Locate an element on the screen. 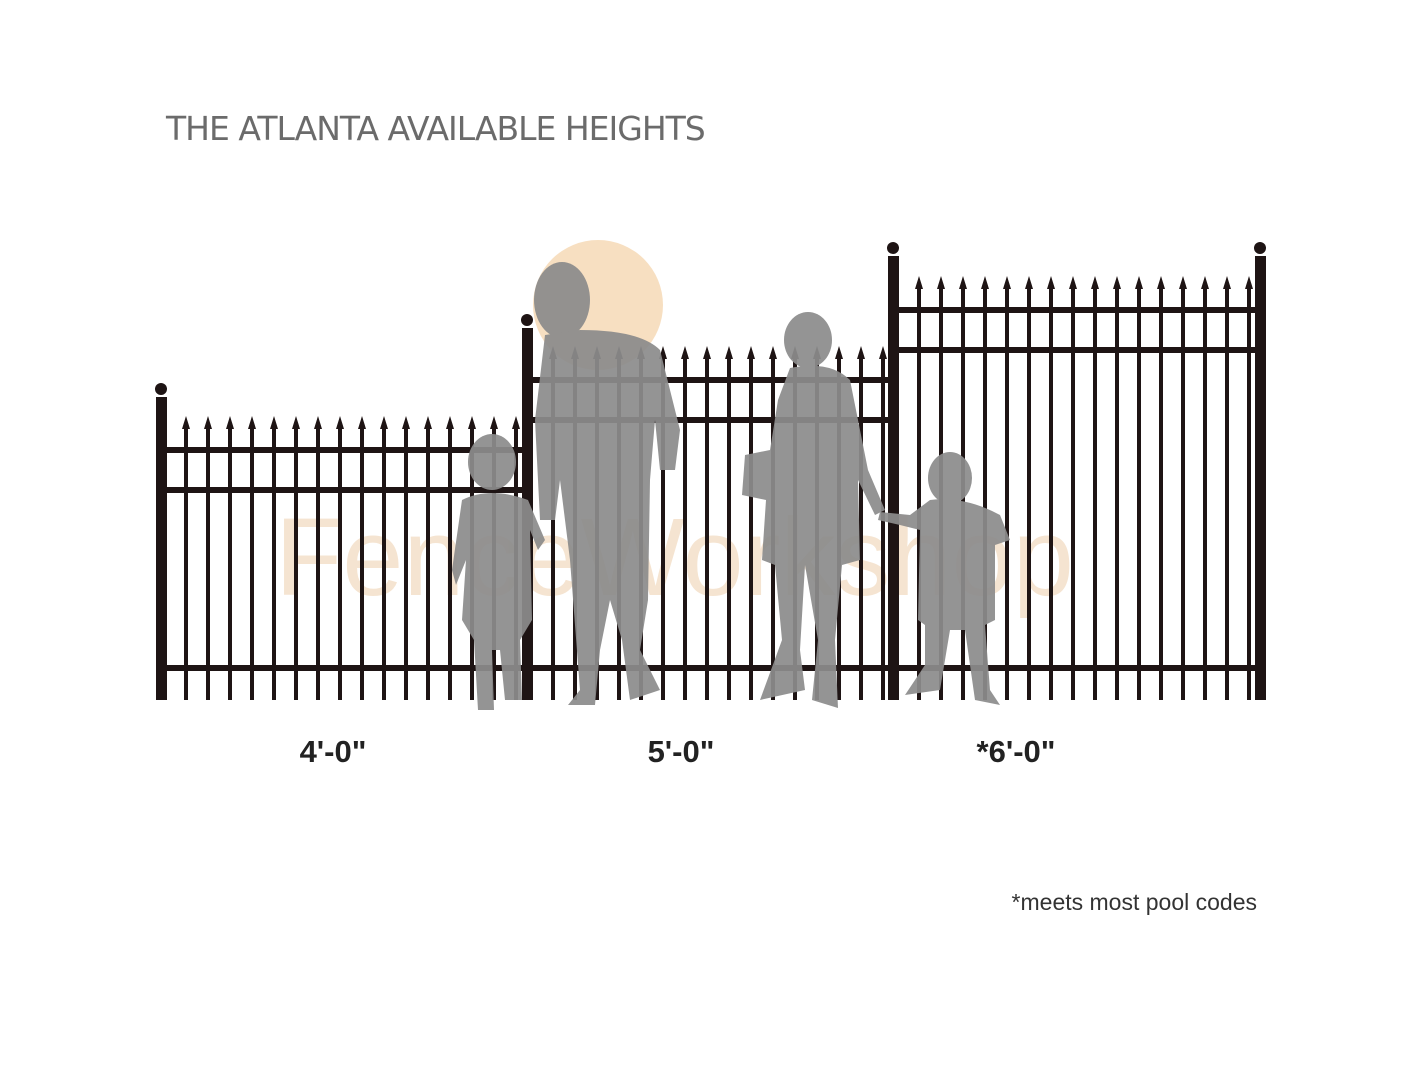 The height and width of the screenshot is (1088, 1408). footnote: *meets most pool codes is located at coordinates (1134, 902).